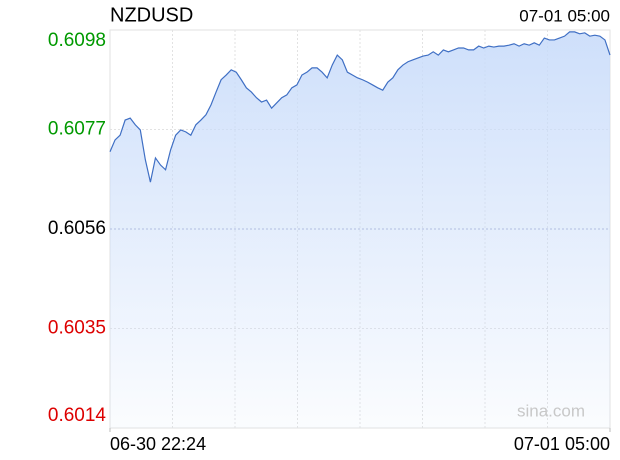 Image resolution: width=620 pixels, height=460 pixels. What do you see at coordinates (551, 410) in the screenshot?
I see `watermark: sina.com` at bounding box center [551, 410].